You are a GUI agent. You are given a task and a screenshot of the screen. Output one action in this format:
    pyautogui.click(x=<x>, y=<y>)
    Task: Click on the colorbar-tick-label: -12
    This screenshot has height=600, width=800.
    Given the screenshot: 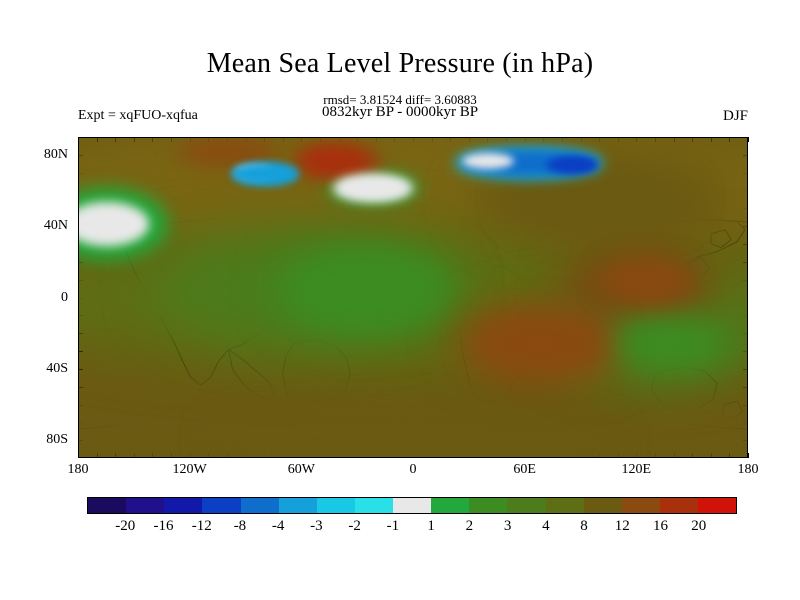 What is the action you would take?
    pyautogui.click(x=201, y=526)
    